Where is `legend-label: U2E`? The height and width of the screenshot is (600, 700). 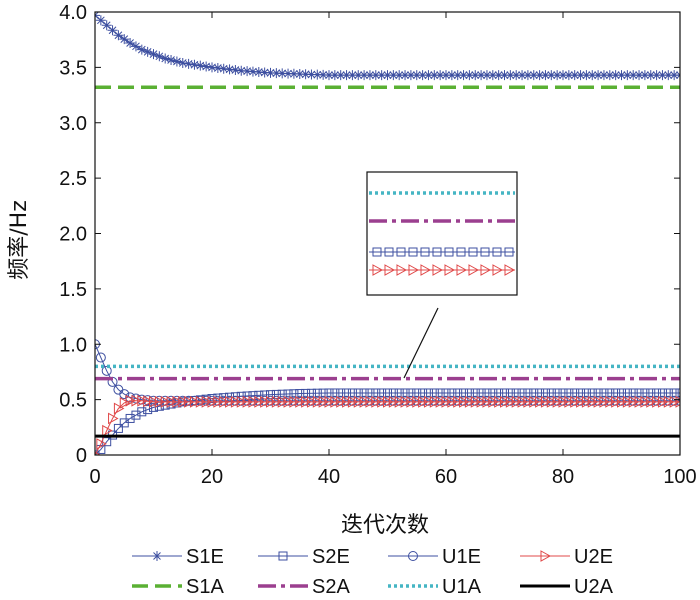
legend-label: U2E is located at coordinates (593, 557).